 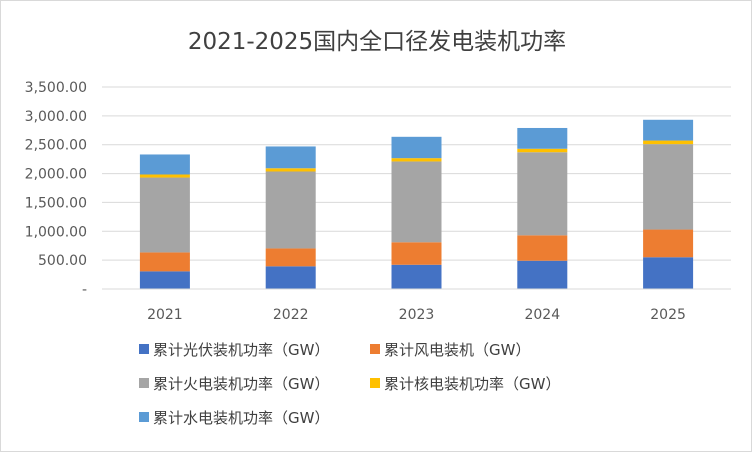 What do you see at coordinates (377, 42) in the screenshot?
I see `chart-title: 2021-2025国内全口径发电装机功率` at bounding box center [377, 42].